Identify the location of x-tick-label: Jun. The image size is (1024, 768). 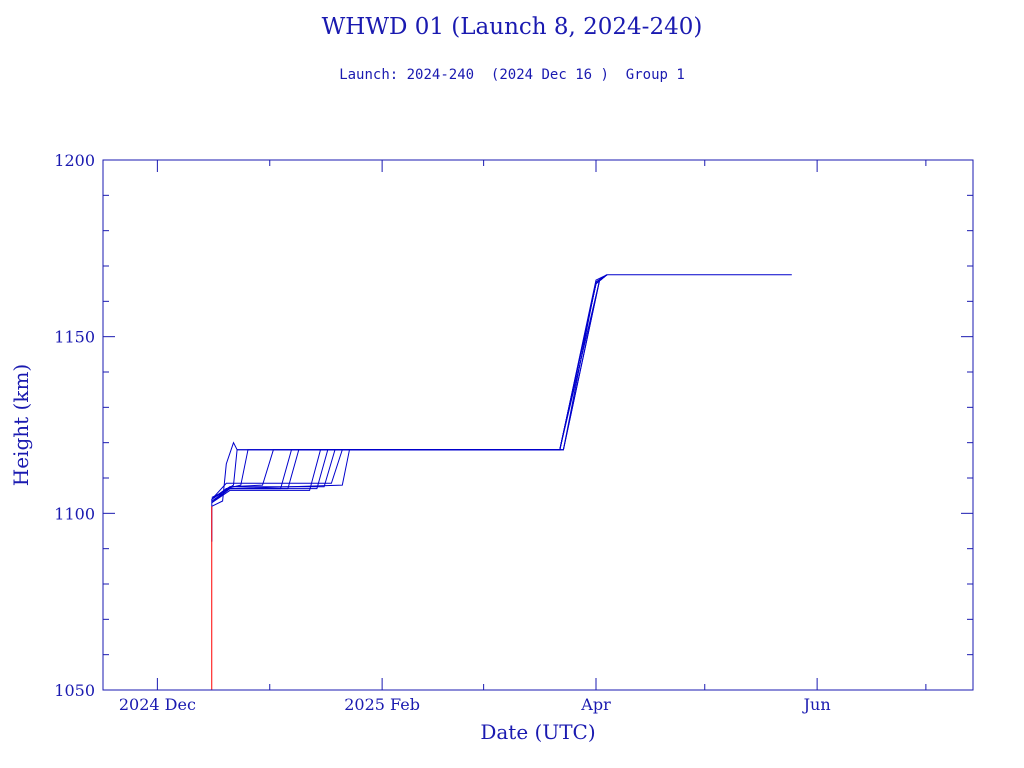
(816, 704).